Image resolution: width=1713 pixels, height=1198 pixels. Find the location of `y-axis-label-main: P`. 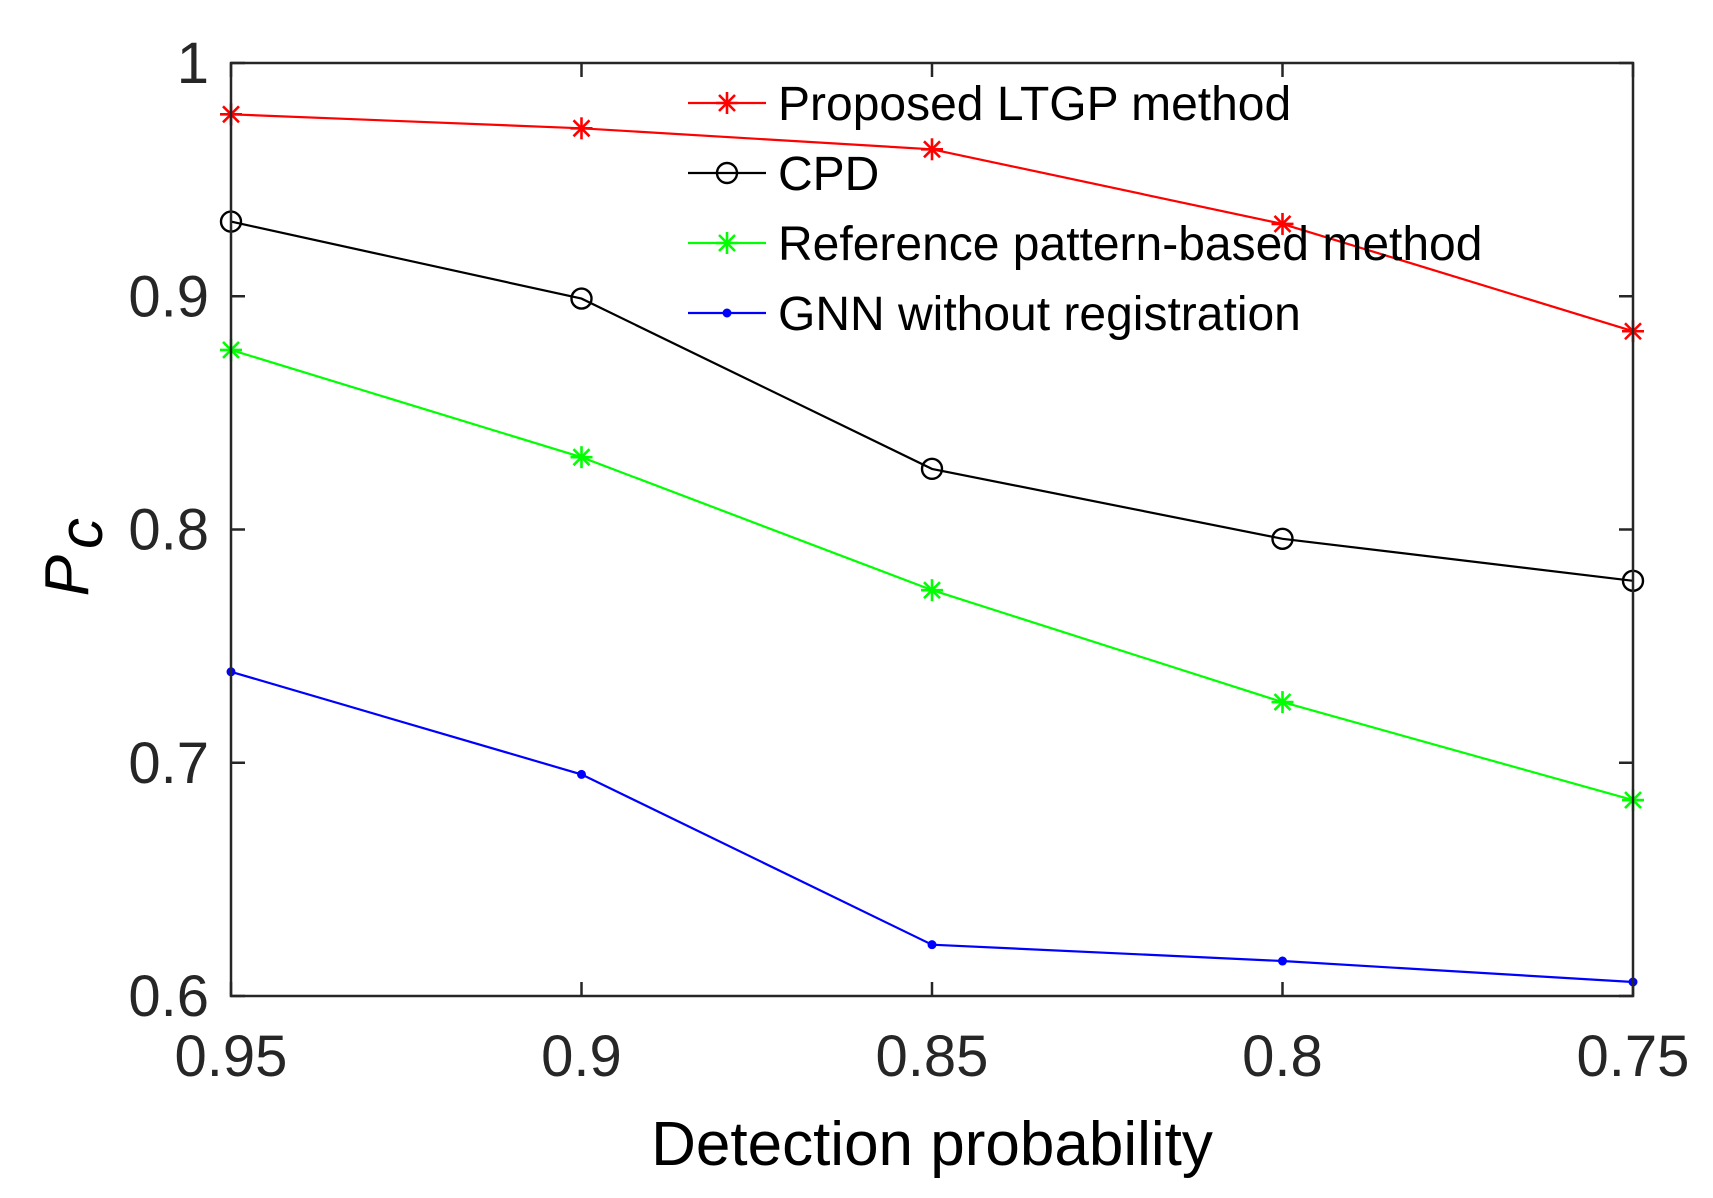

y-axis-label-main: P is located at coordinates (67, 575).